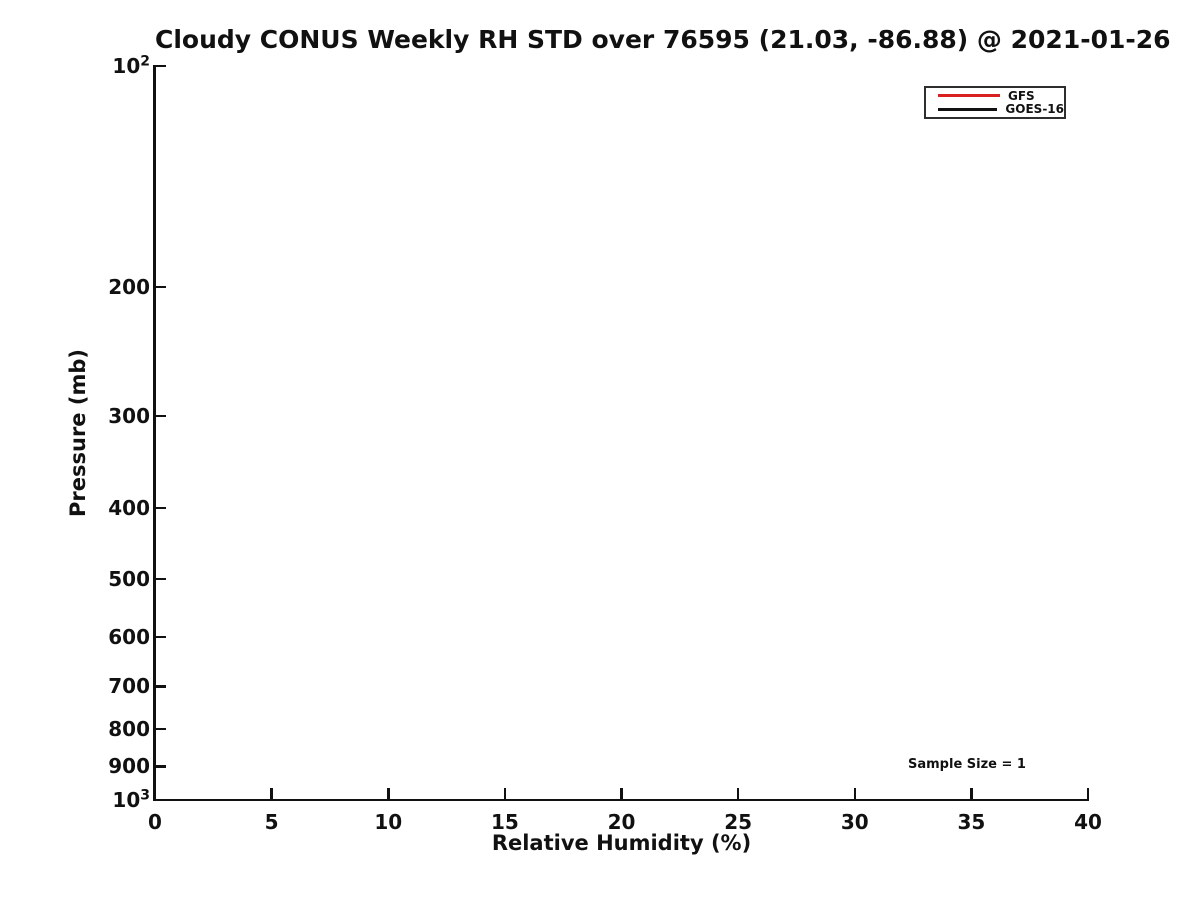 This screenshot has height=900, width=1200. What do you see at coordinates (129, 416) in the screenshot?
I see `y-tick-label: 300` at bounding box center [129, 416].